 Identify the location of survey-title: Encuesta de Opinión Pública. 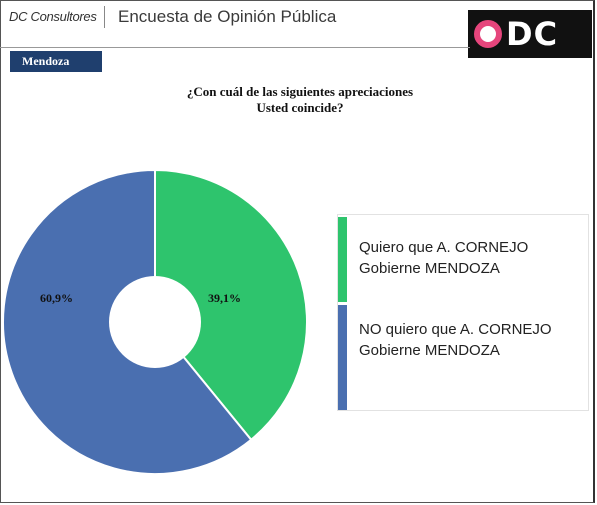
(227, 16).